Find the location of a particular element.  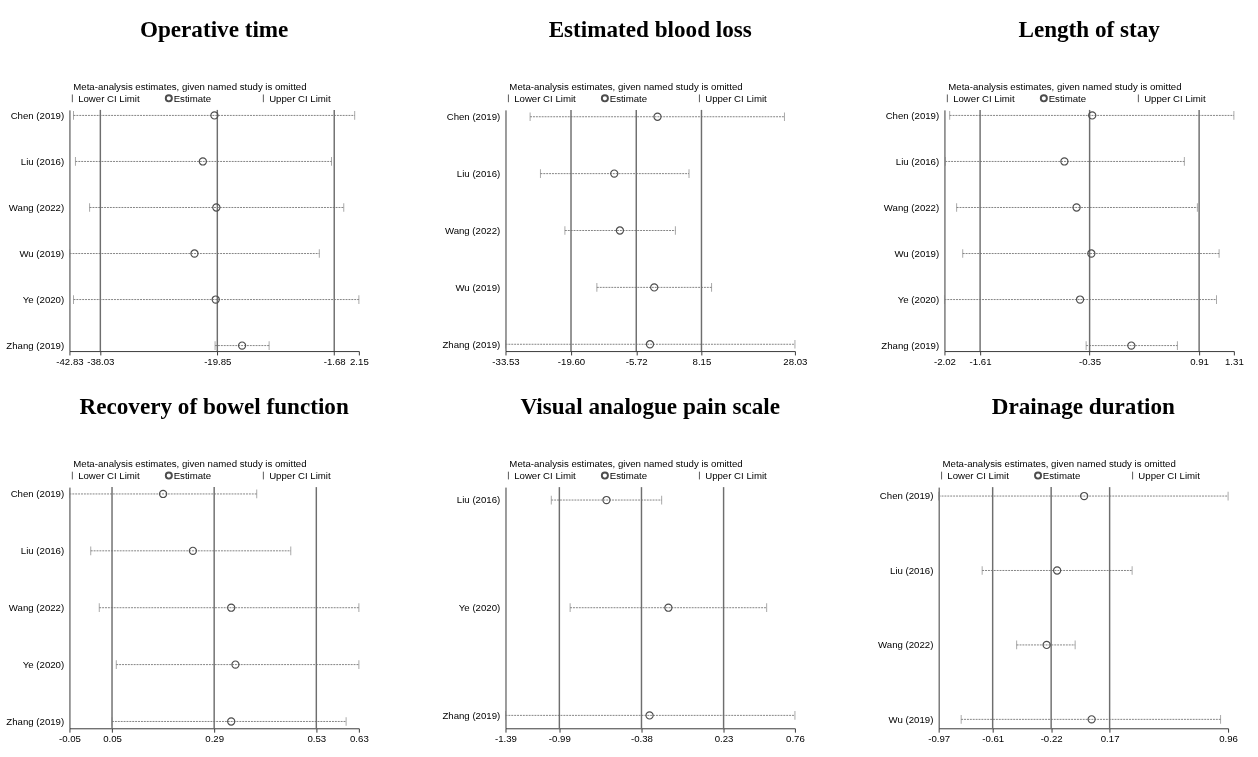

x-tick-label: 0.29 is located at coordinates (215, 739).